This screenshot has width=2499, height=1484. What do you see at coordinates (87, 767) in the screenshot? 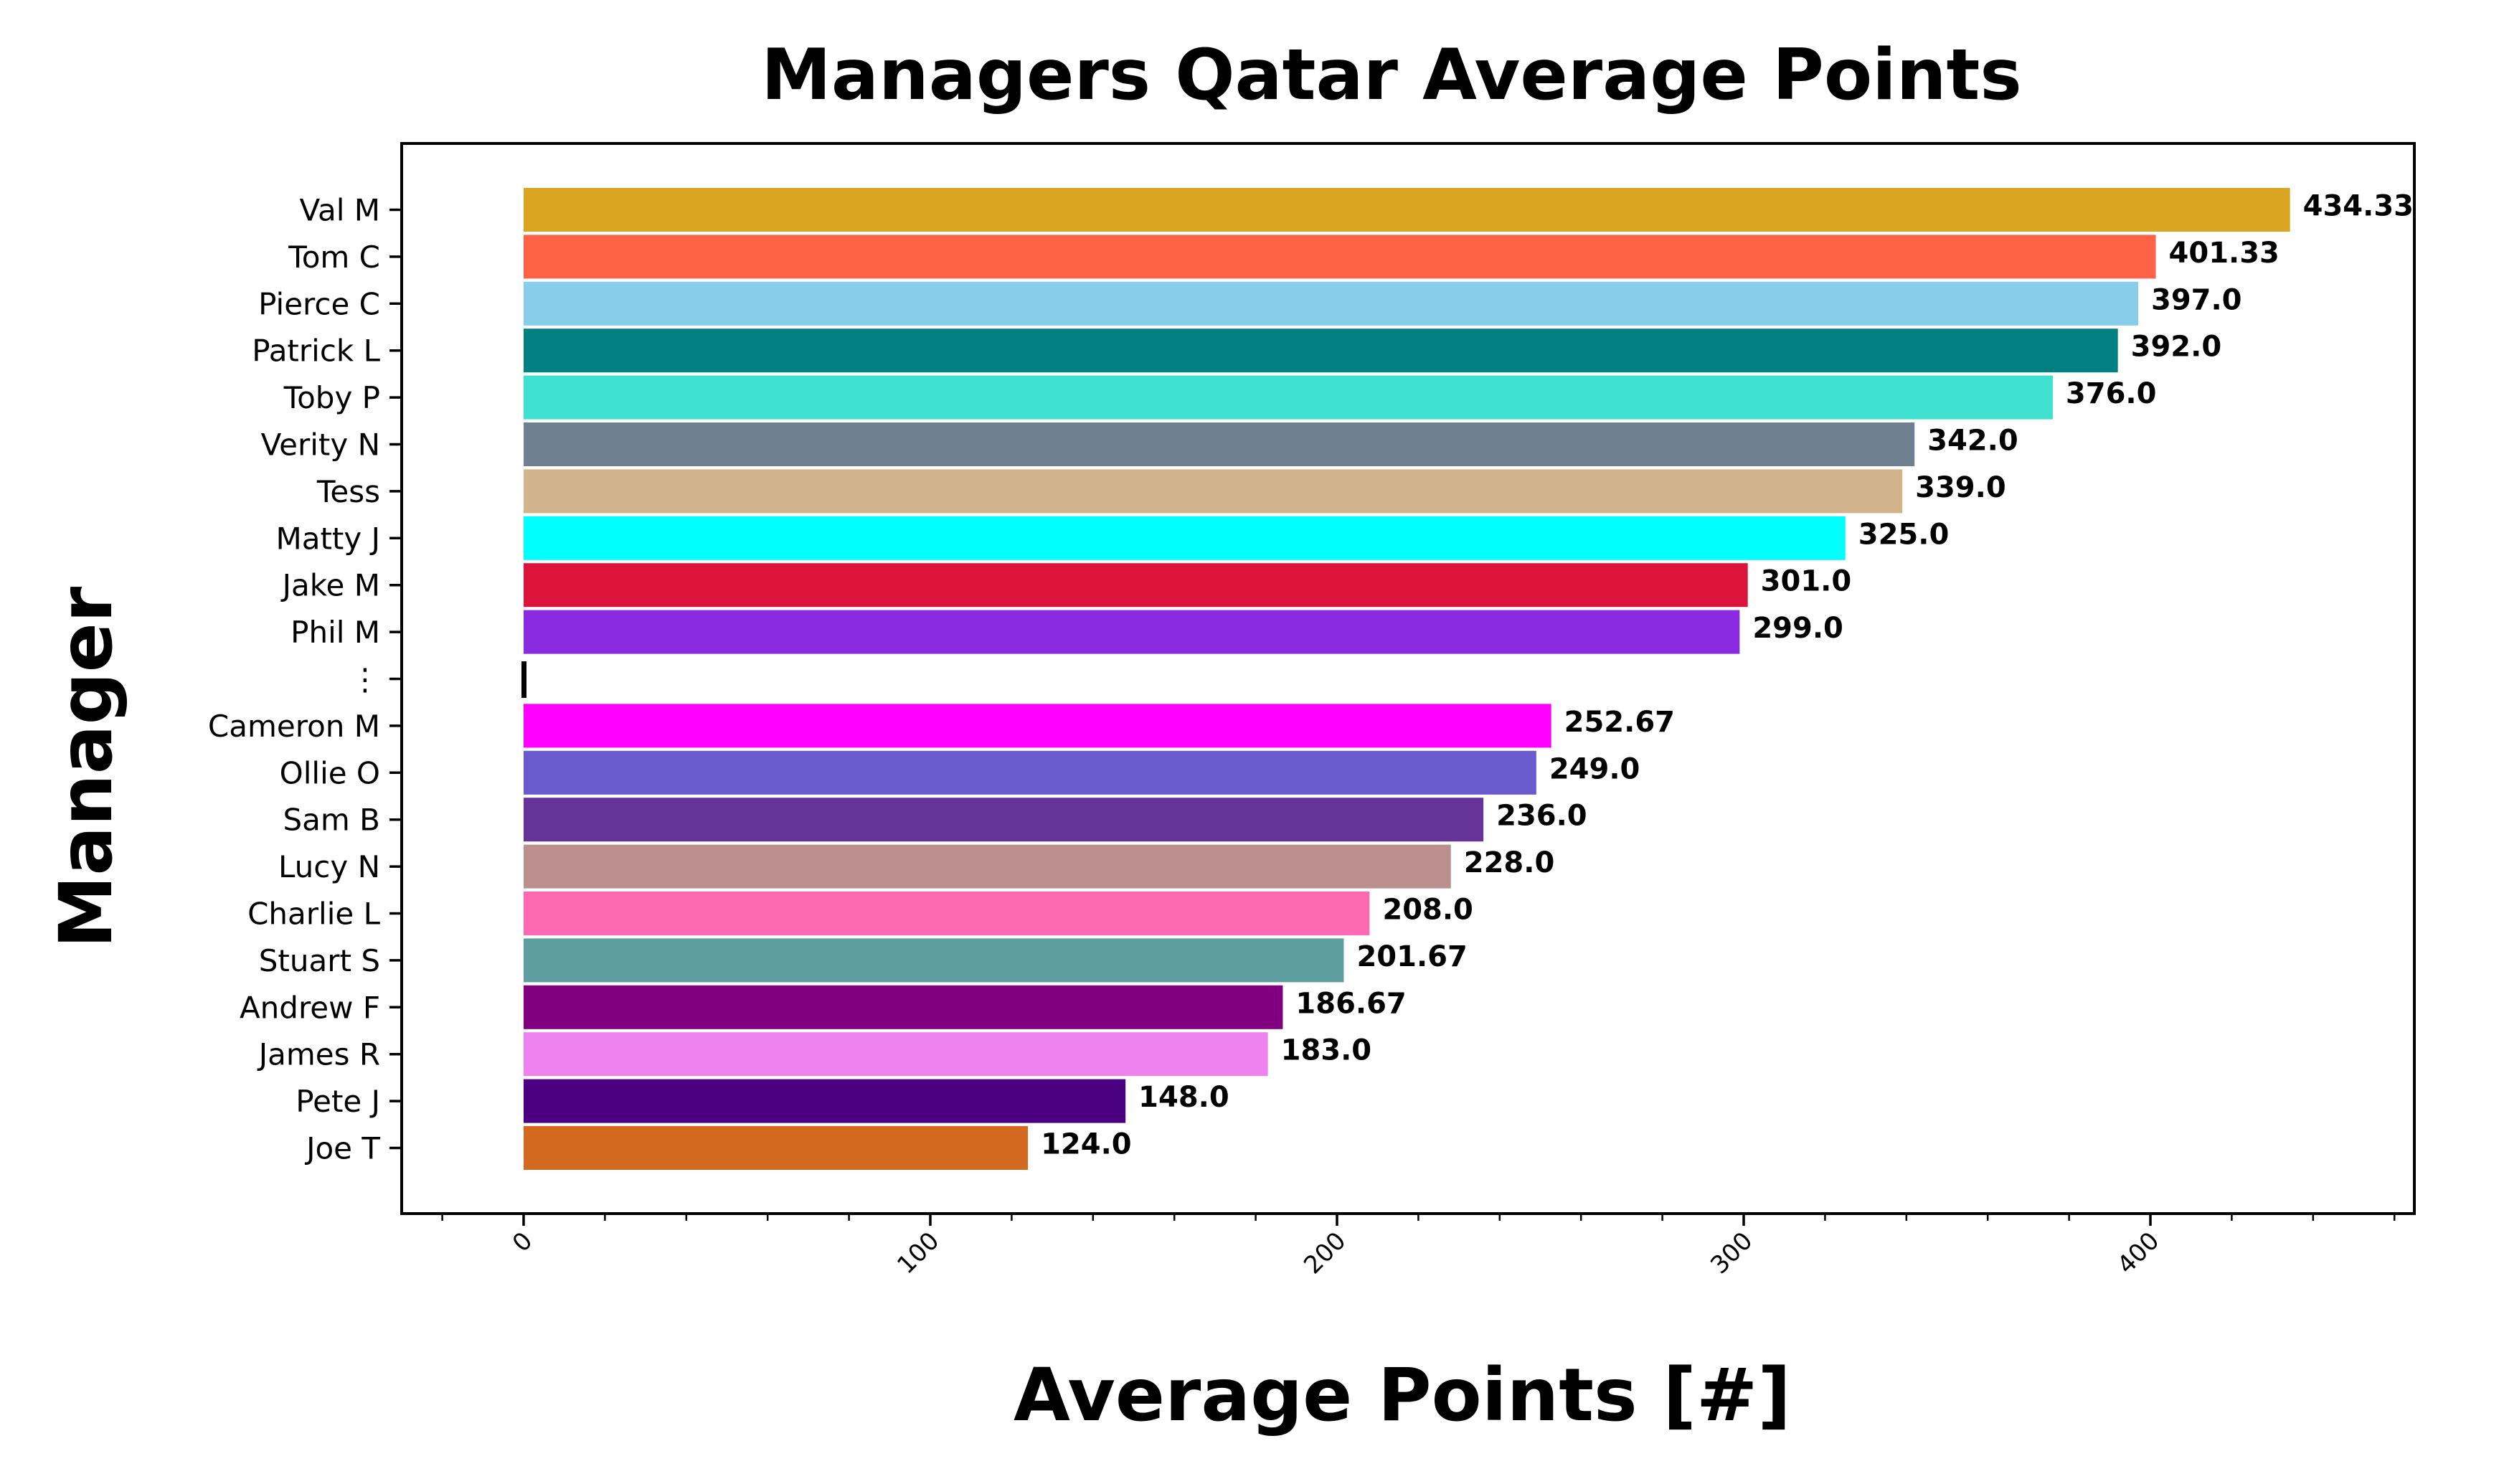
I see `y-axis-label: Manager` at bounding box center [87, 767].